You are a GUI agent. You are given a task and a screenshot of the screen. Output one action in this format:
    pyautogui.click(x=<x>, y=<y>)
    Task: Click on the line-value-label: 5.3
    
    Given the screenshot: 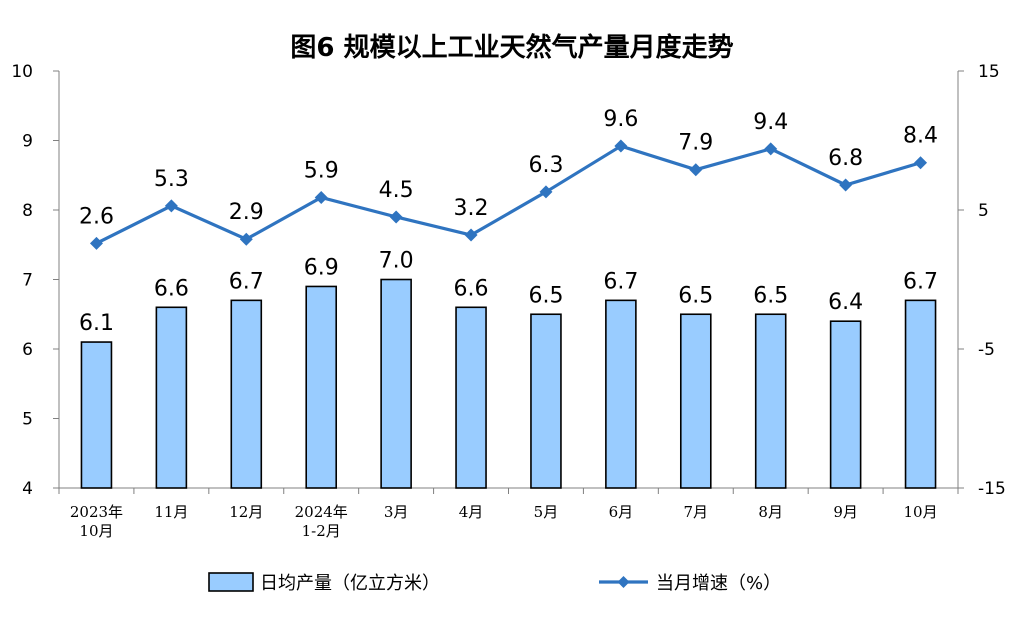 What is the action you would take?
    pyautogui.click(x=171, y=179)
    